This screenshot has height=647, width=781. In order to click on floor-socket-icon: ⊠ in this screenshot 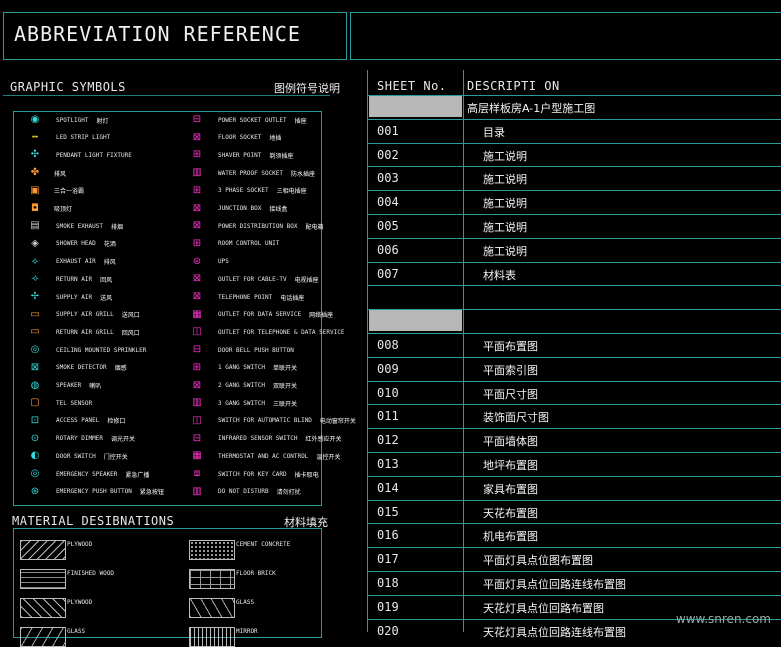, I will do `click(197, 137)`.